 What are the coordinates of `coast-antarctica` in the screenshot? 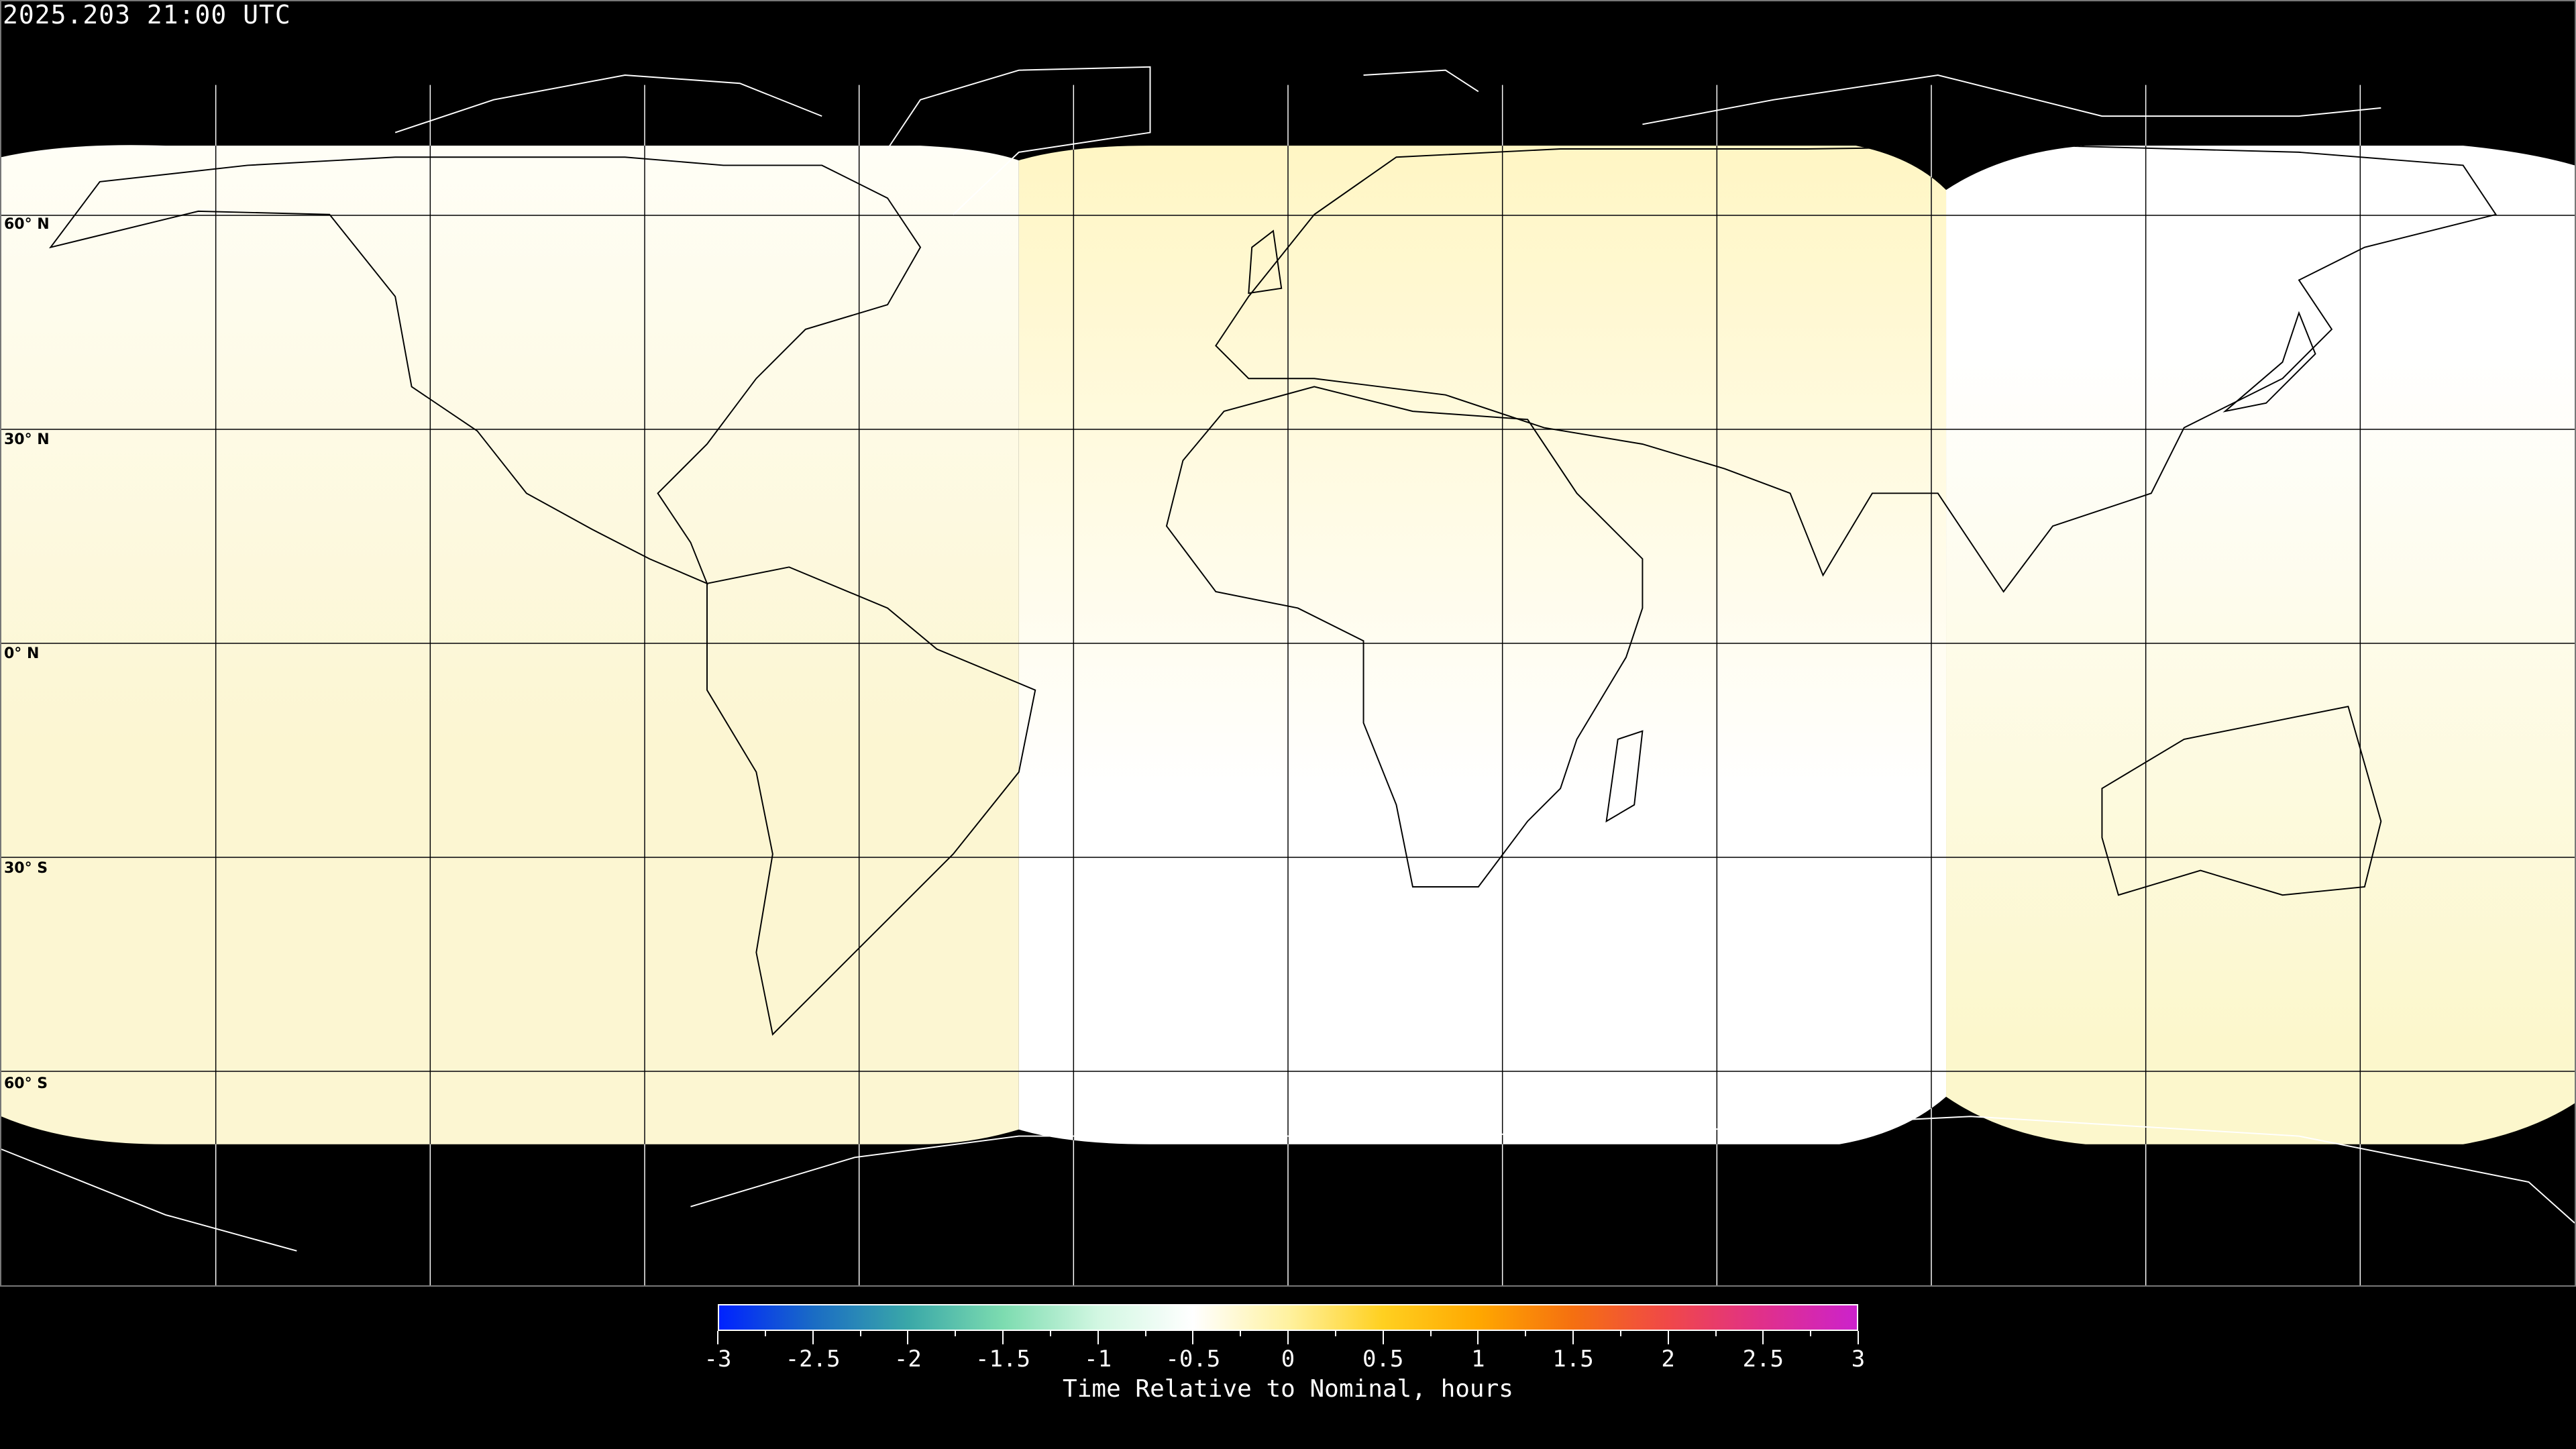 It's located at (1288, 1184).